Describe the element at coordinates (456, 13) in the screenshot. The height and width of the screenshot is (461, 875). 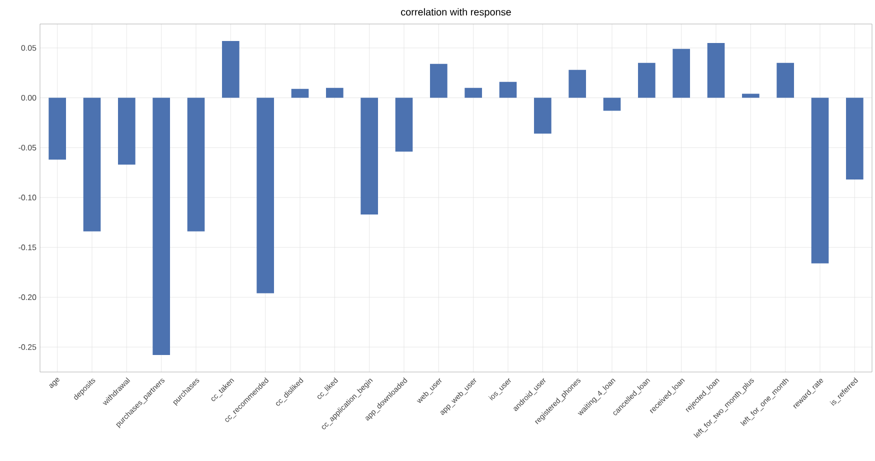
I see `chart-title: correlation with response` at that location.